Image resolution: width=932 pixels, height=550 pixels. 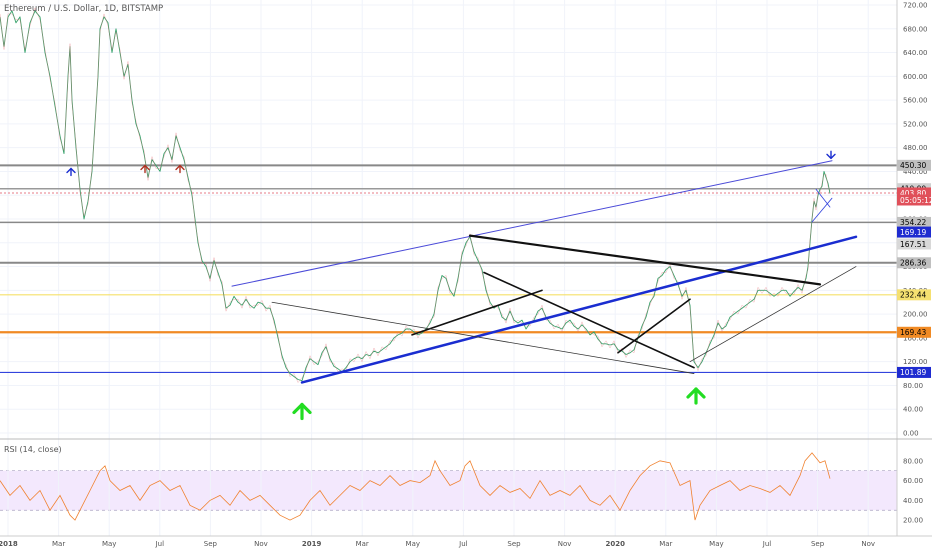 What do you see at coordinates (915, 315) in the screenshot?
I see `price-tick-label: 200.00` at bounding box center [915, 315].